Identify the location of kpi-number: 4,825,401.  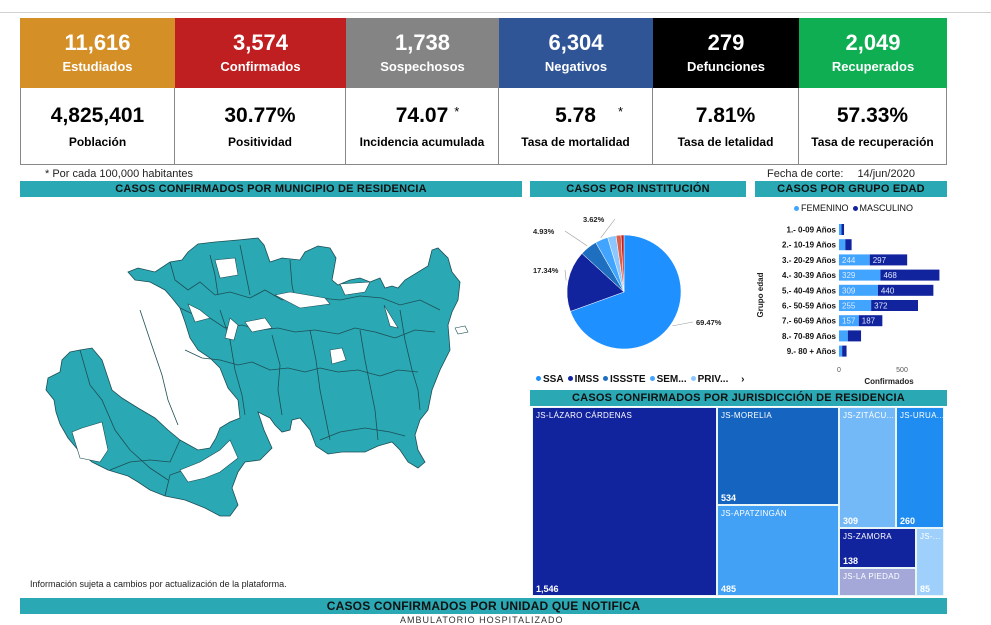
(97, 115).